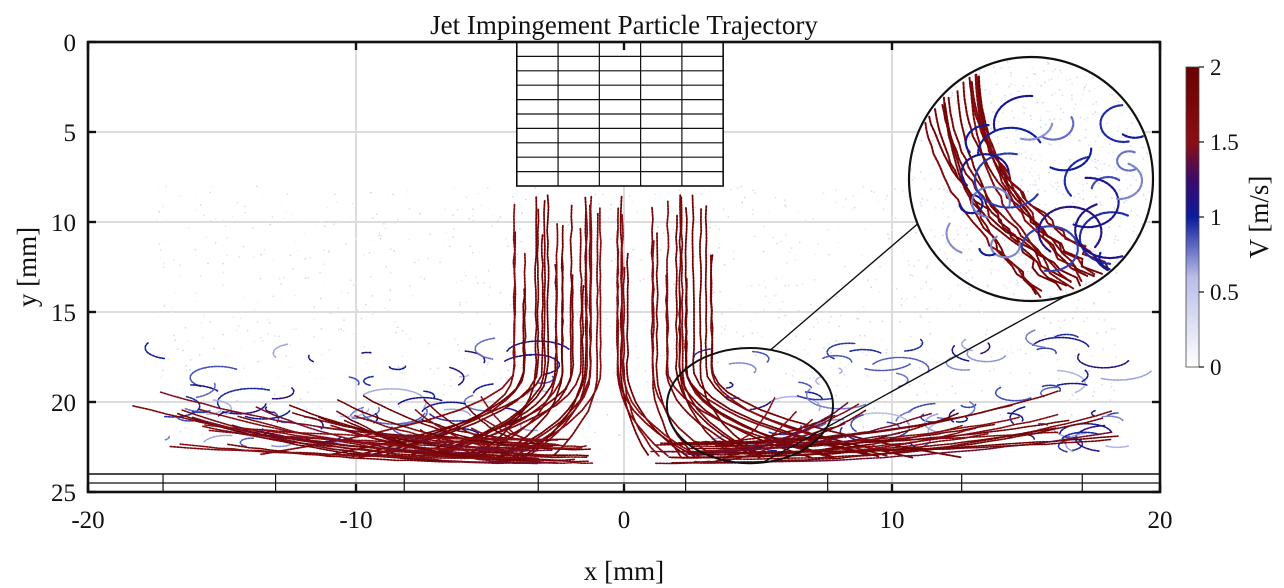  What do you see at coordinates (1216, 67) in the screenshot?
I see `colorbar-tick-label: 2` at bounding box center [1216, 67].